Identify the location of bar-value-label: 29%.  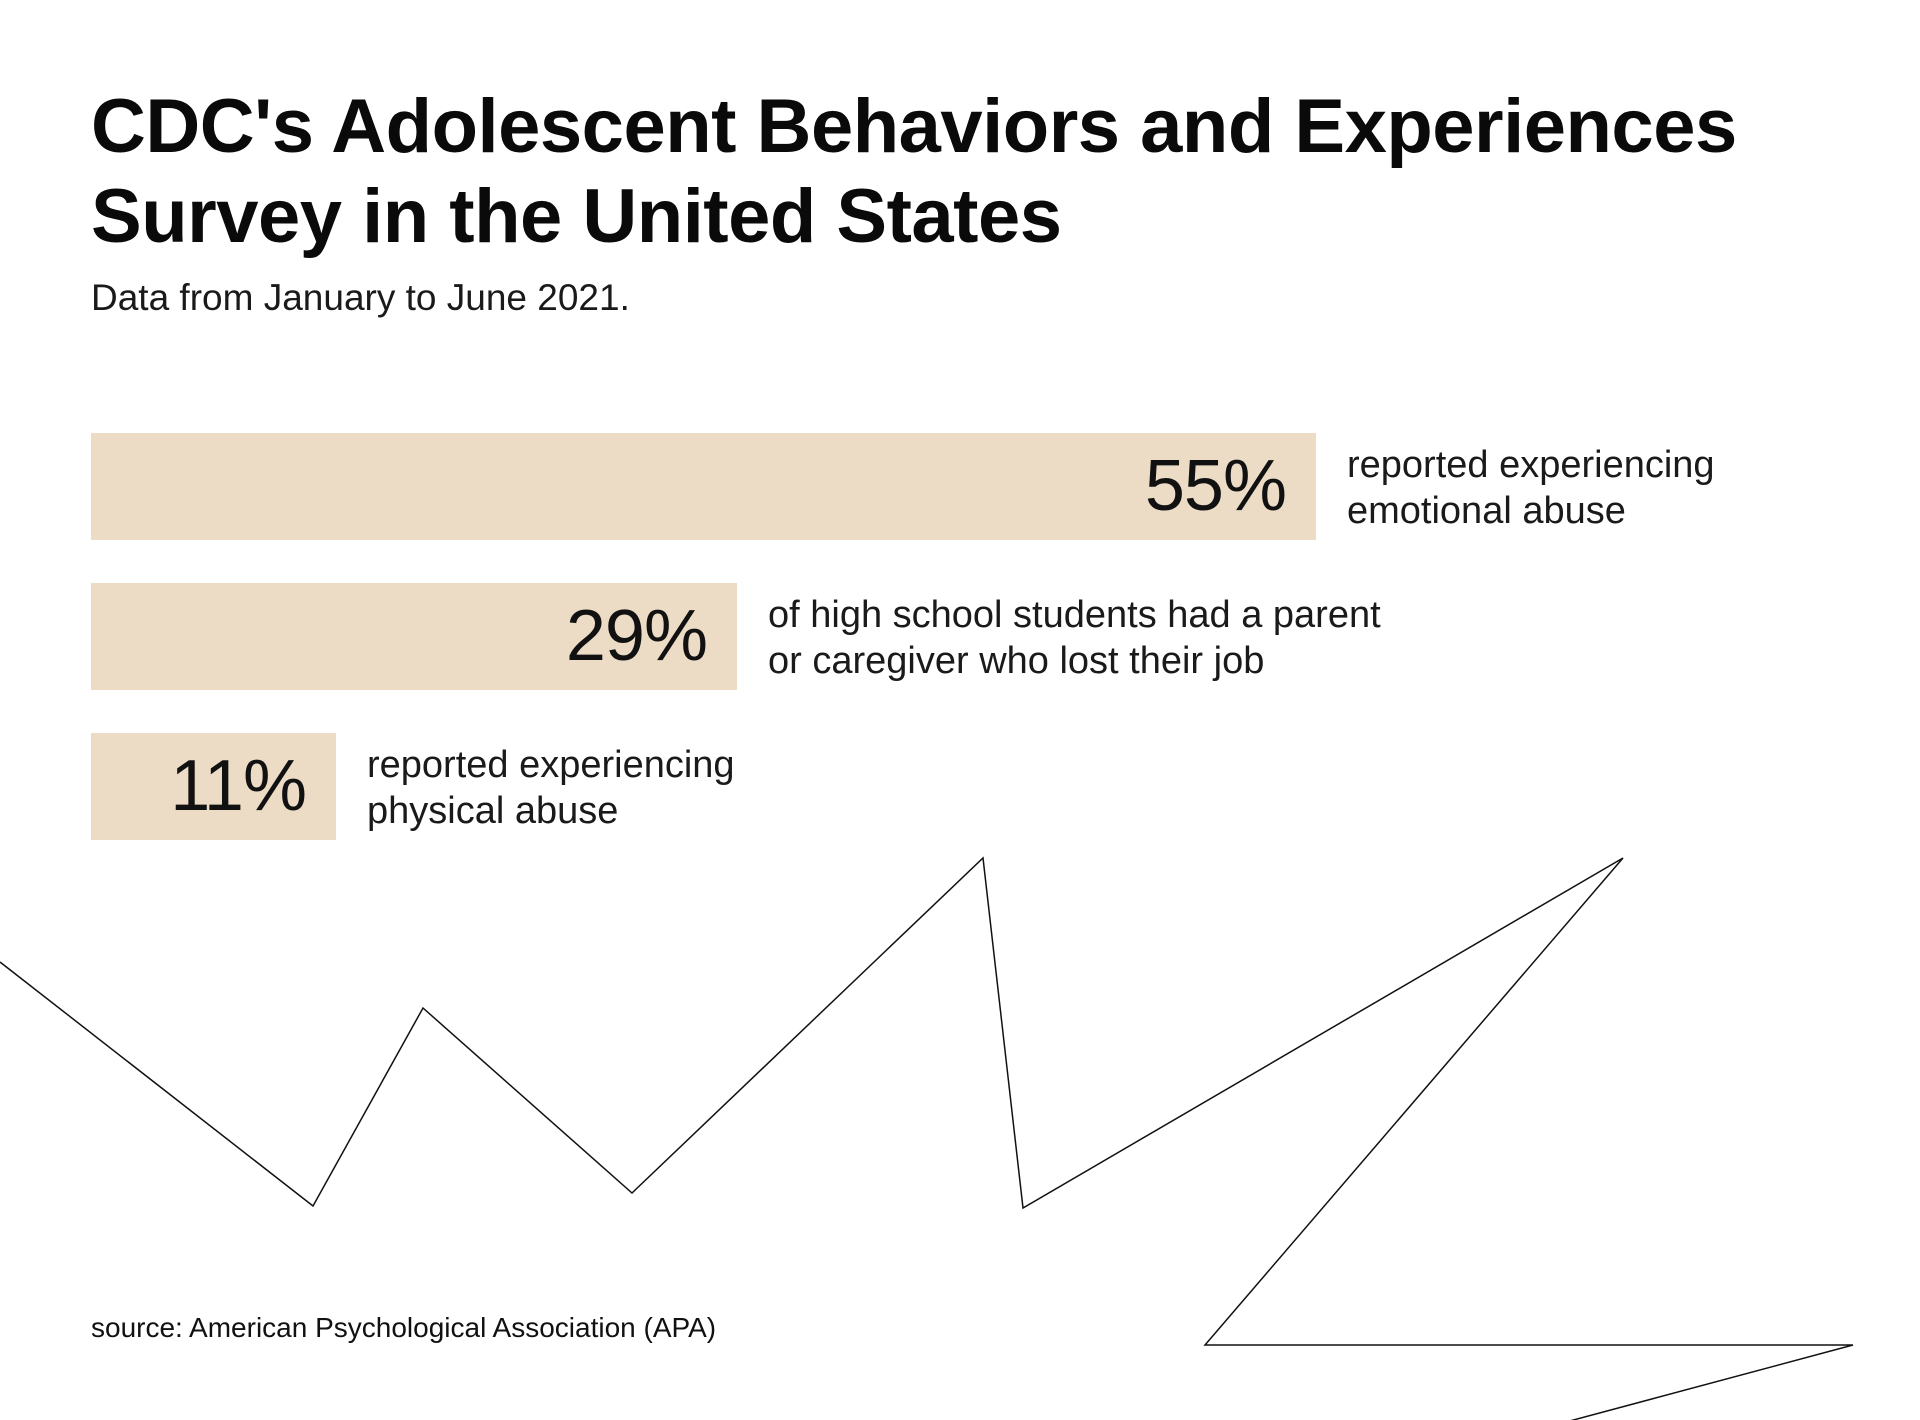
(636, 636).